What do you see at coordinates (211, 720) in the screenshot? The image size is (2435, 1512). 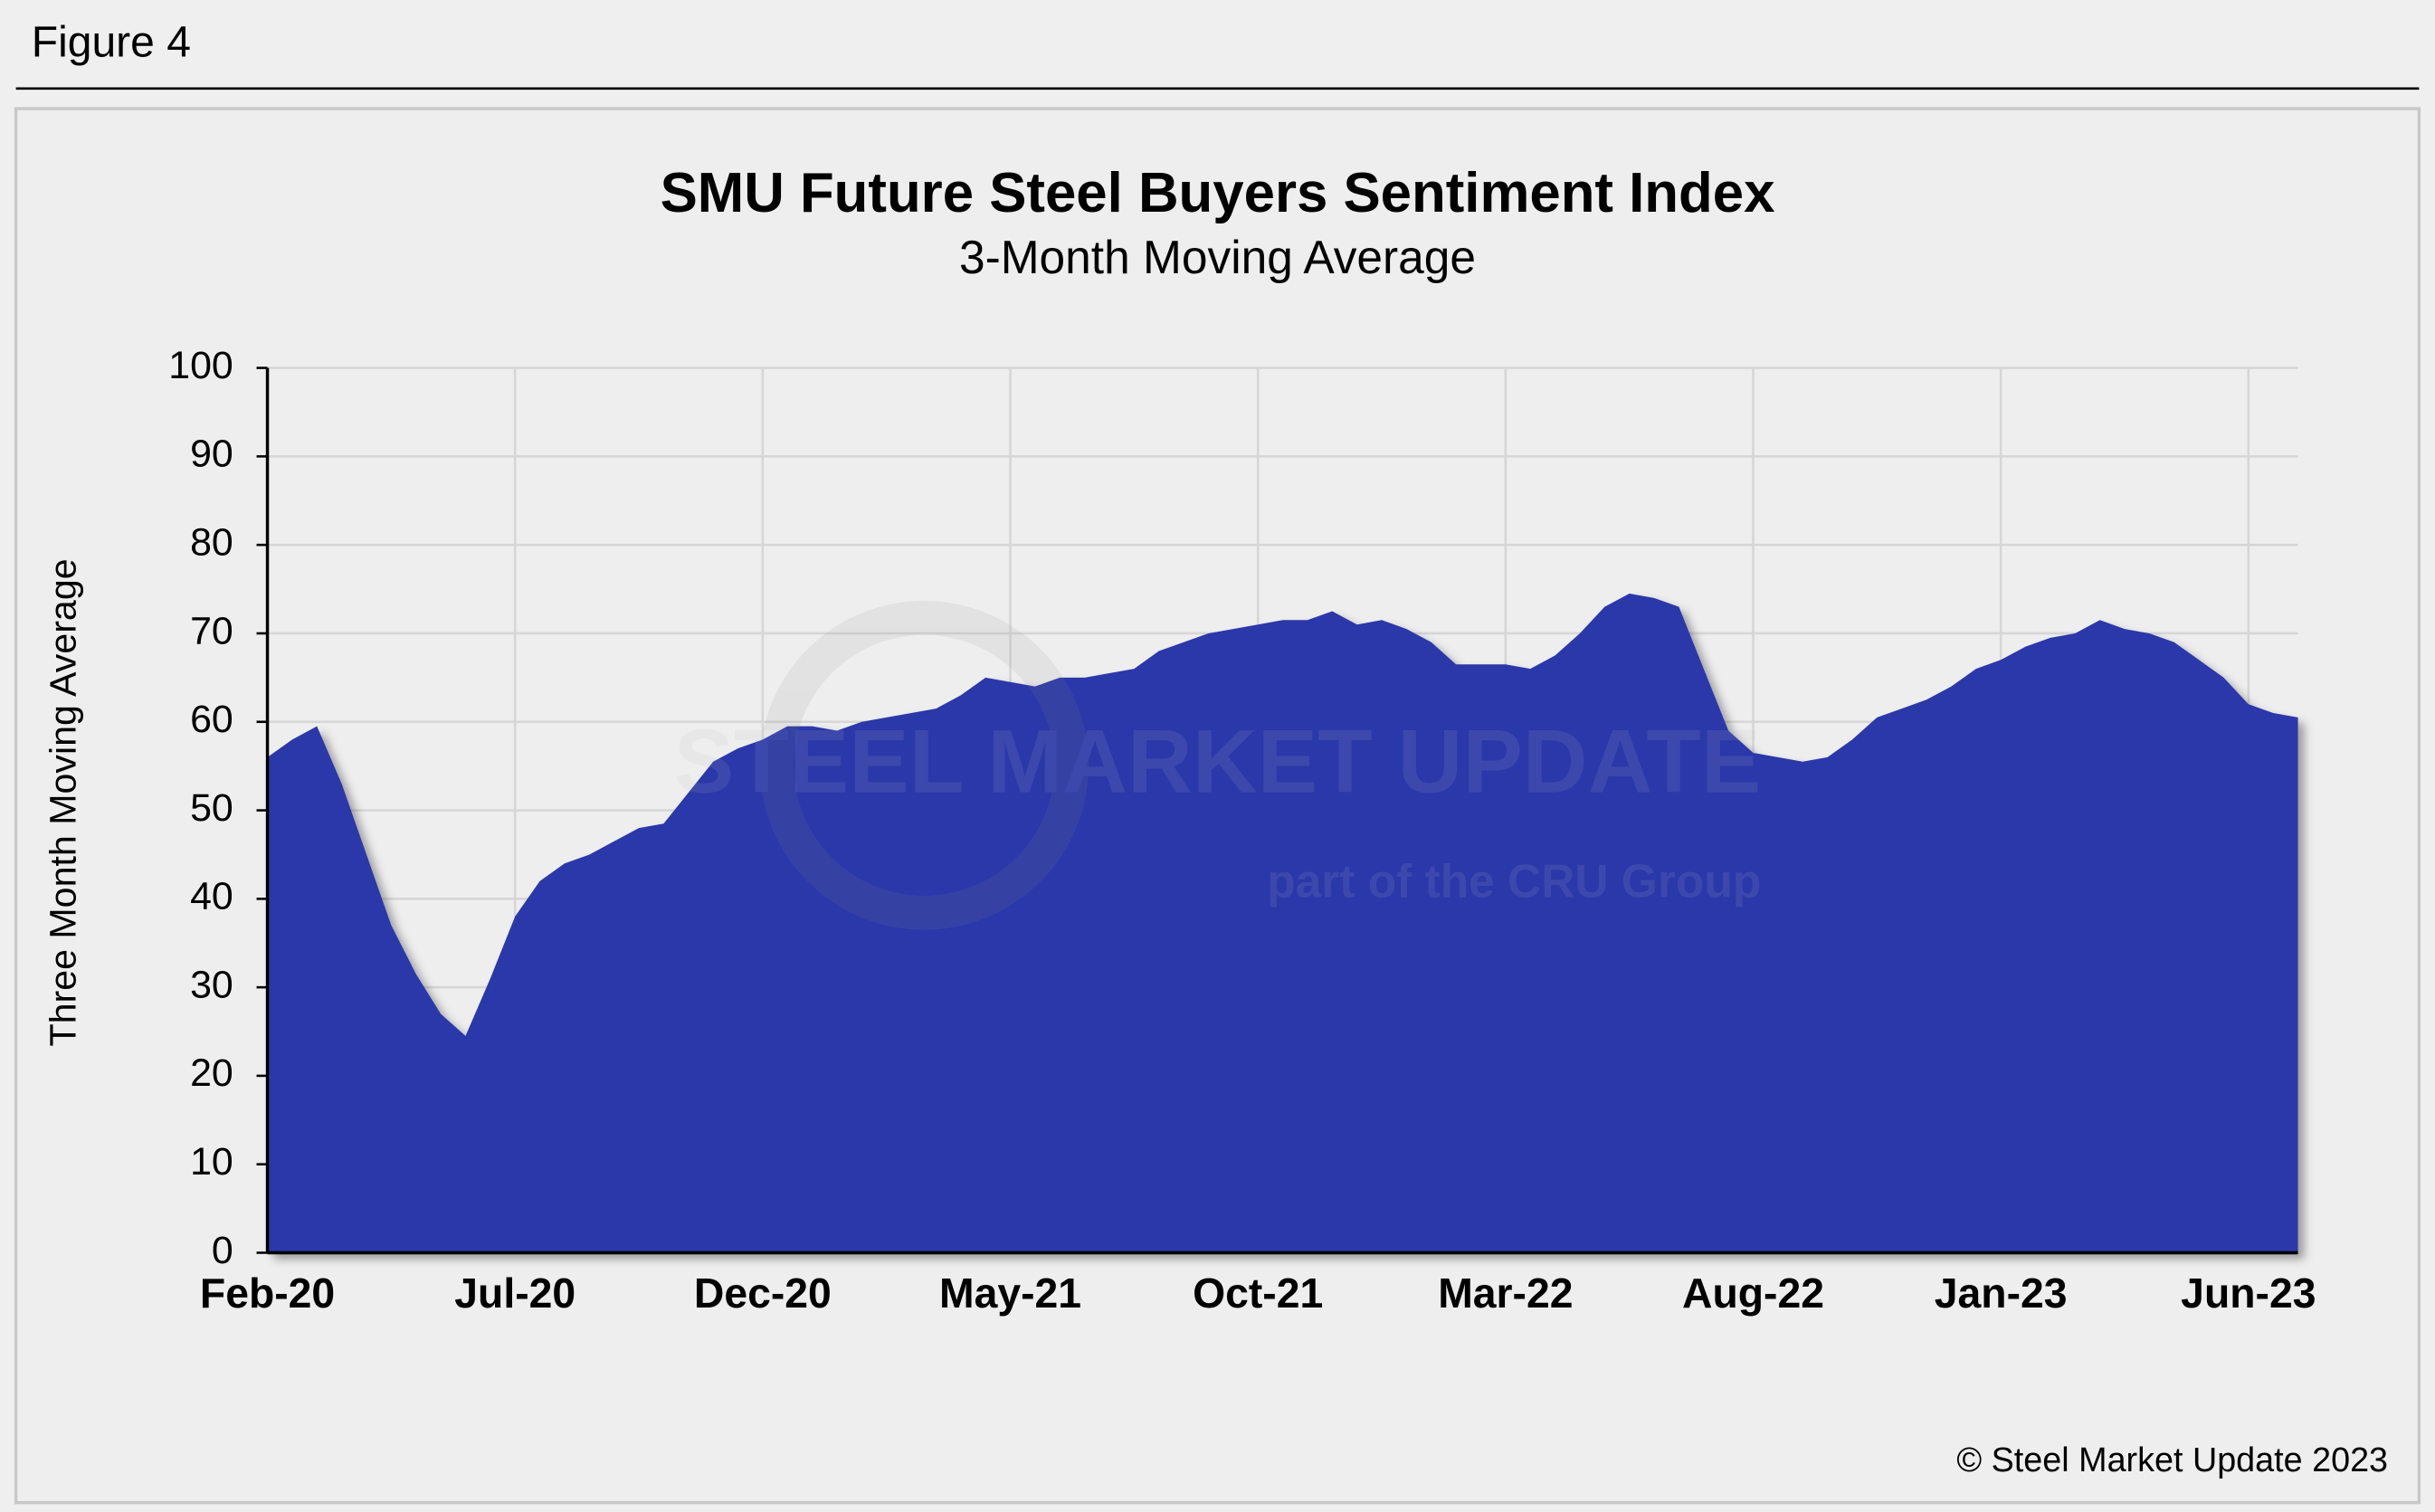 I see `y-tick-label: 60` at bounding box center [211, 720].